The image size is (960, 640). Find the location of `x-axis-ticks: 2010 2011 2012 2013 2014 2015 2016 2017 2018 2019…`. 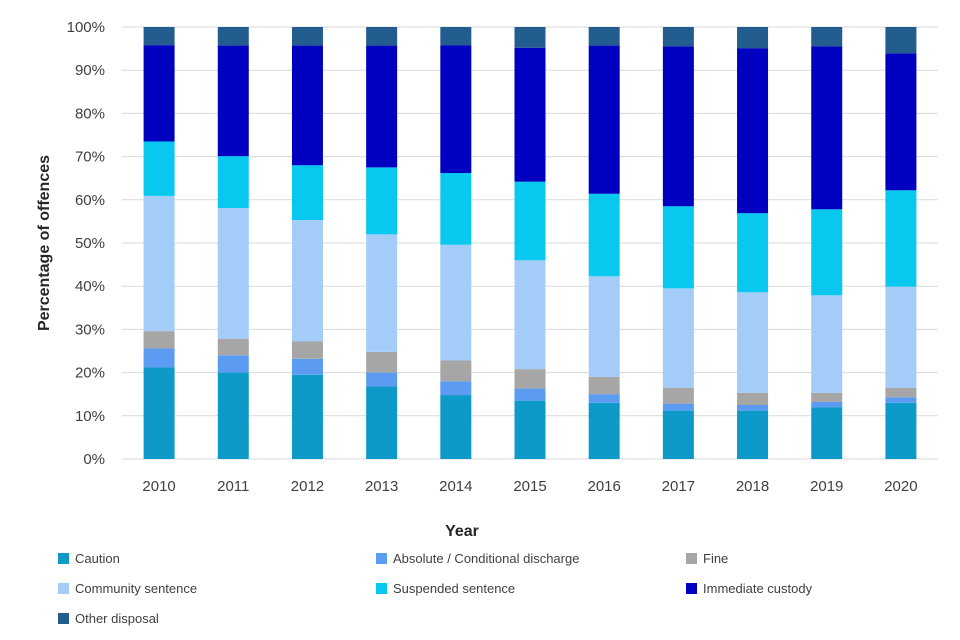

x-axis-ticks: 2010 2011 2012 2013 2014 2015 2016 2017 2018 2019… is located at coordinates (529, 486).